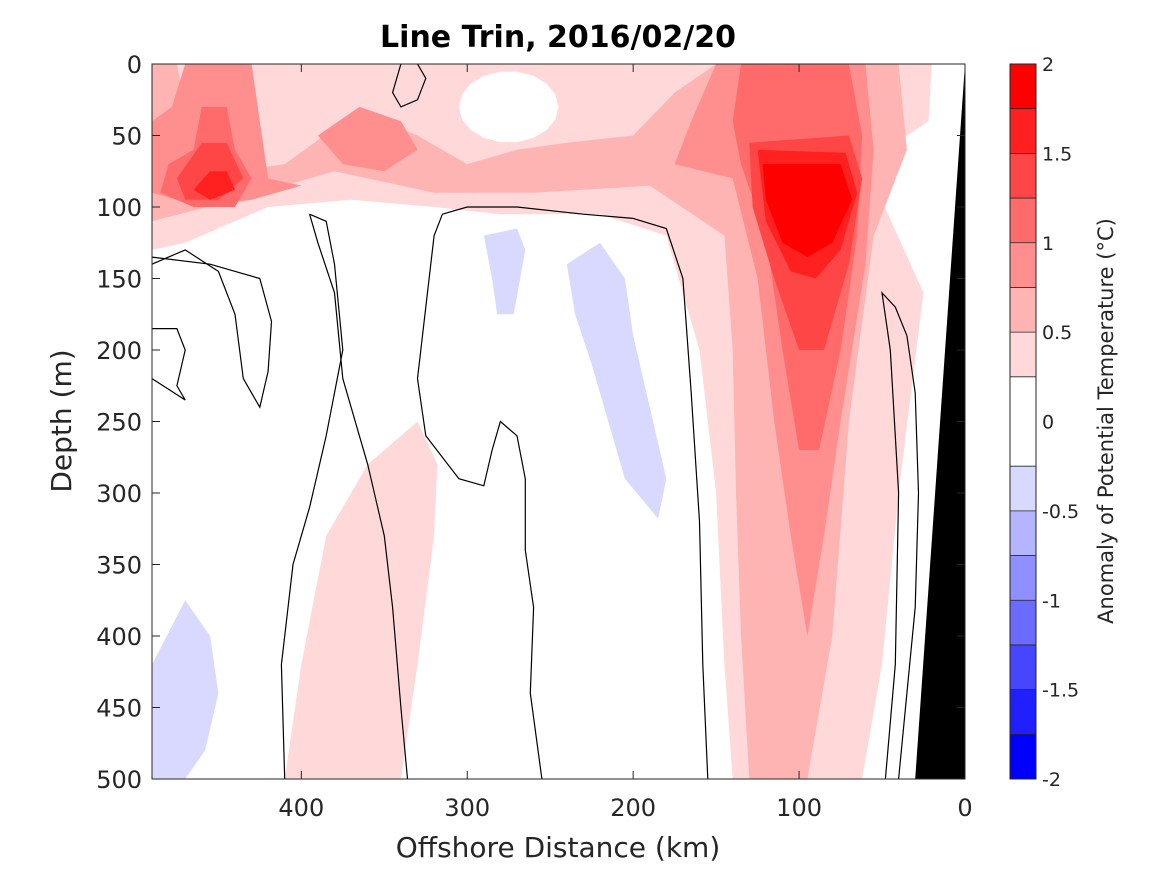 This screenshot has width=1167, height=875. I want to click on colorbar-tick-label: -1, so click(1051, 601).